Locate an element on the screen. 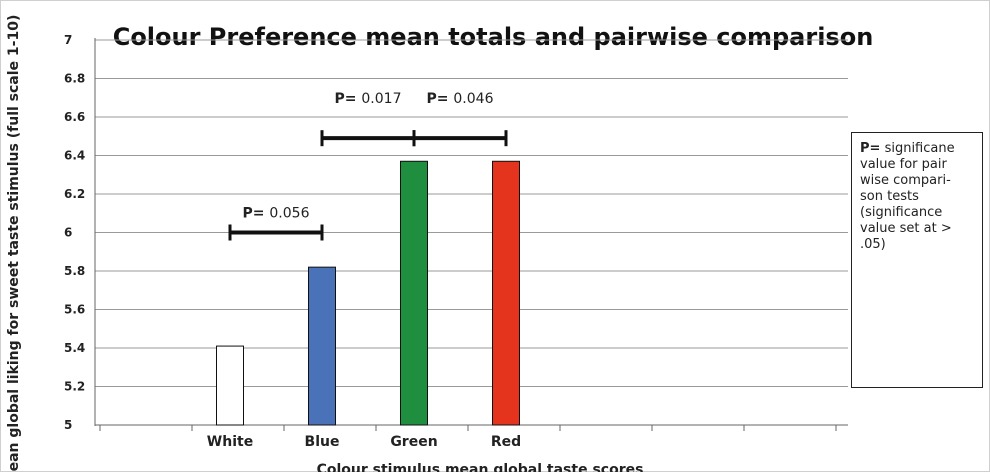  legend-line: (significance is located at coordinates (901, 212).